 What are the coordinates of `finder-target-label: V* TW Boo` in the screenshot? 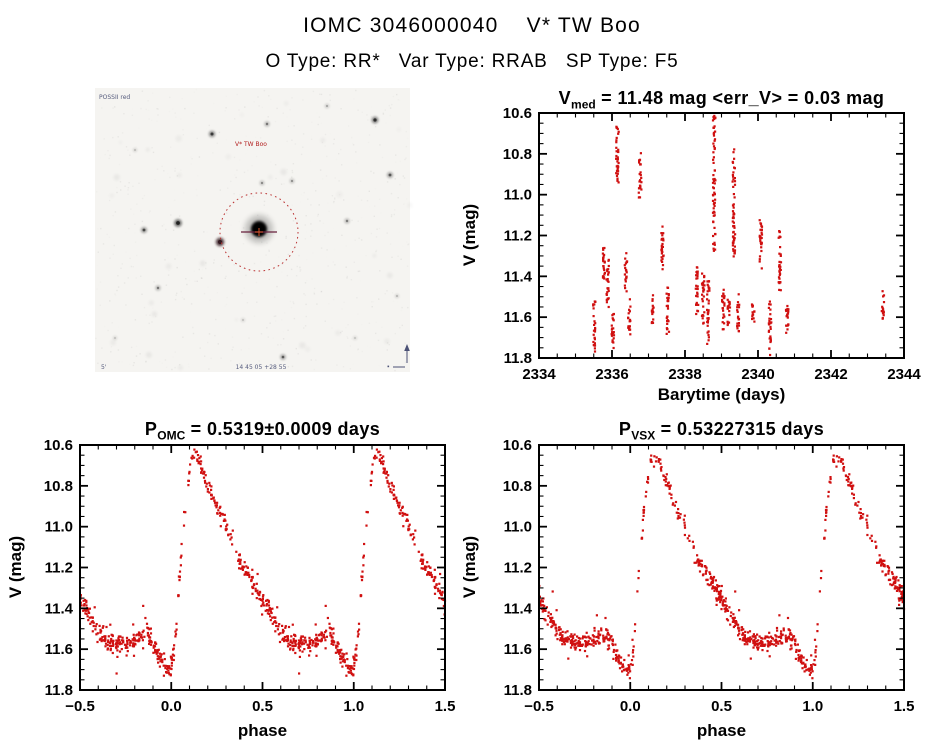 It's located at (251, 144).